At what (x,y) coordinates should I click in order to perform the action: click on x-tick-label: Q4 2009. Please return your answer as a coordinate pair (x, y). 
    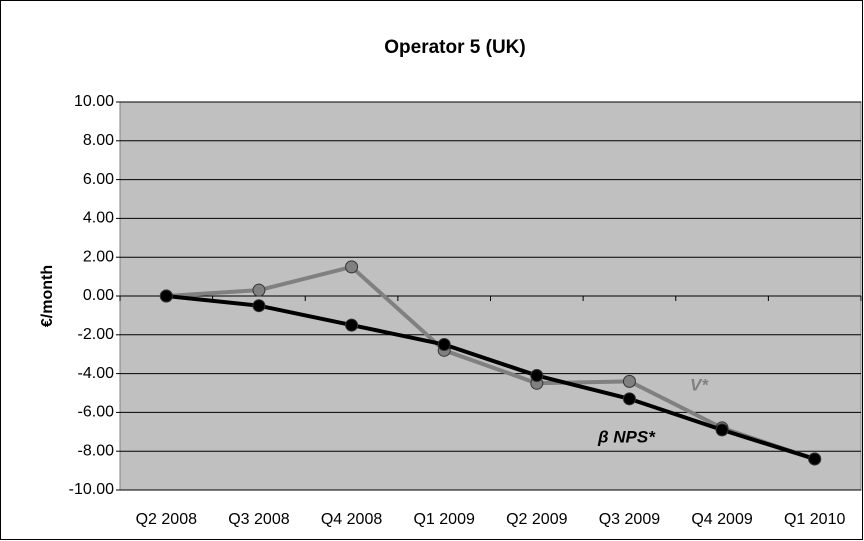
    Looking at the image, I should click on (721, 519).